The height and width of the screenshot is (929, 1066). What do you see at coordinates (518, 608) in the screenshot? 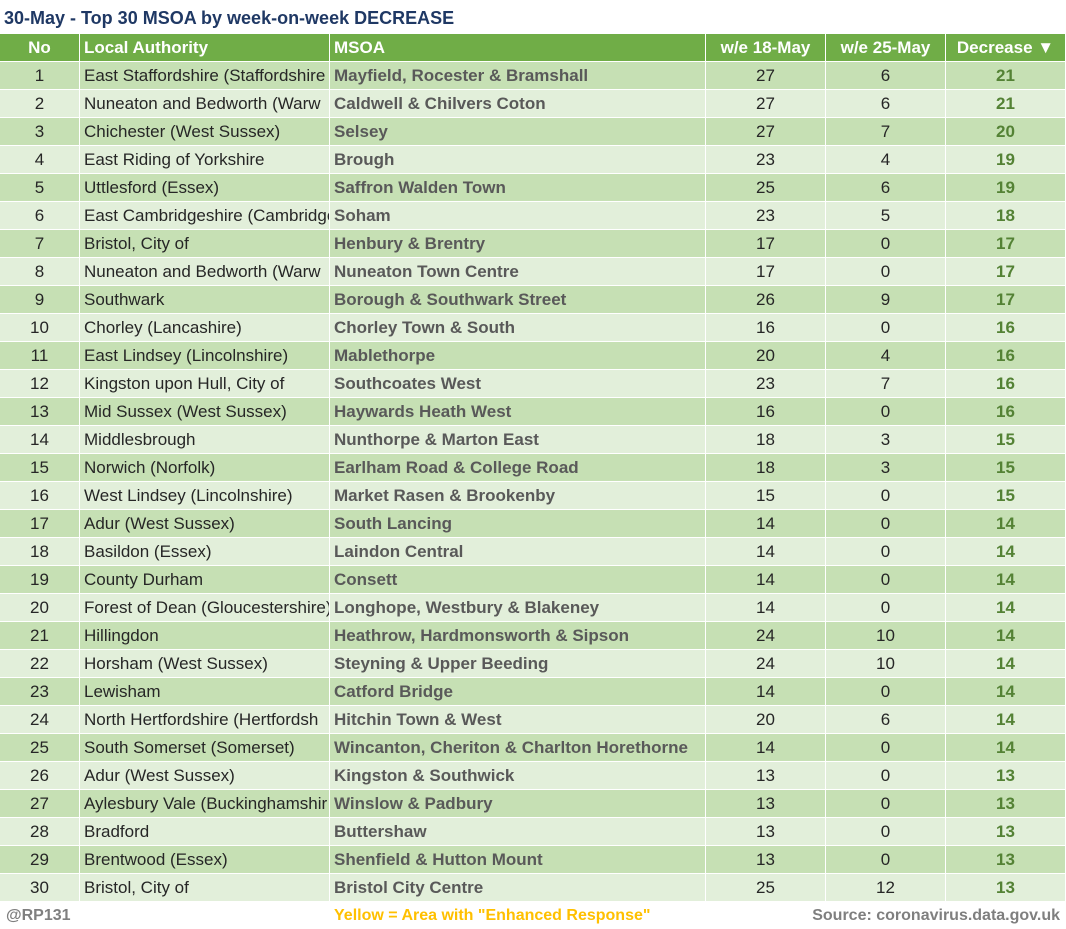
I see `msoa-cell: Longhope, Westbury & Blakeney` at bounding box center [518, 608].